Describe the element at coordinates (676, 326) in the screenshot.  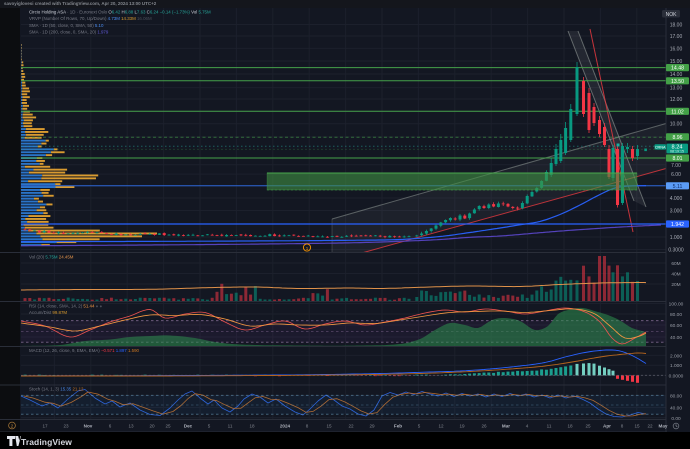
I see `svg-text: 60.00` at that location.